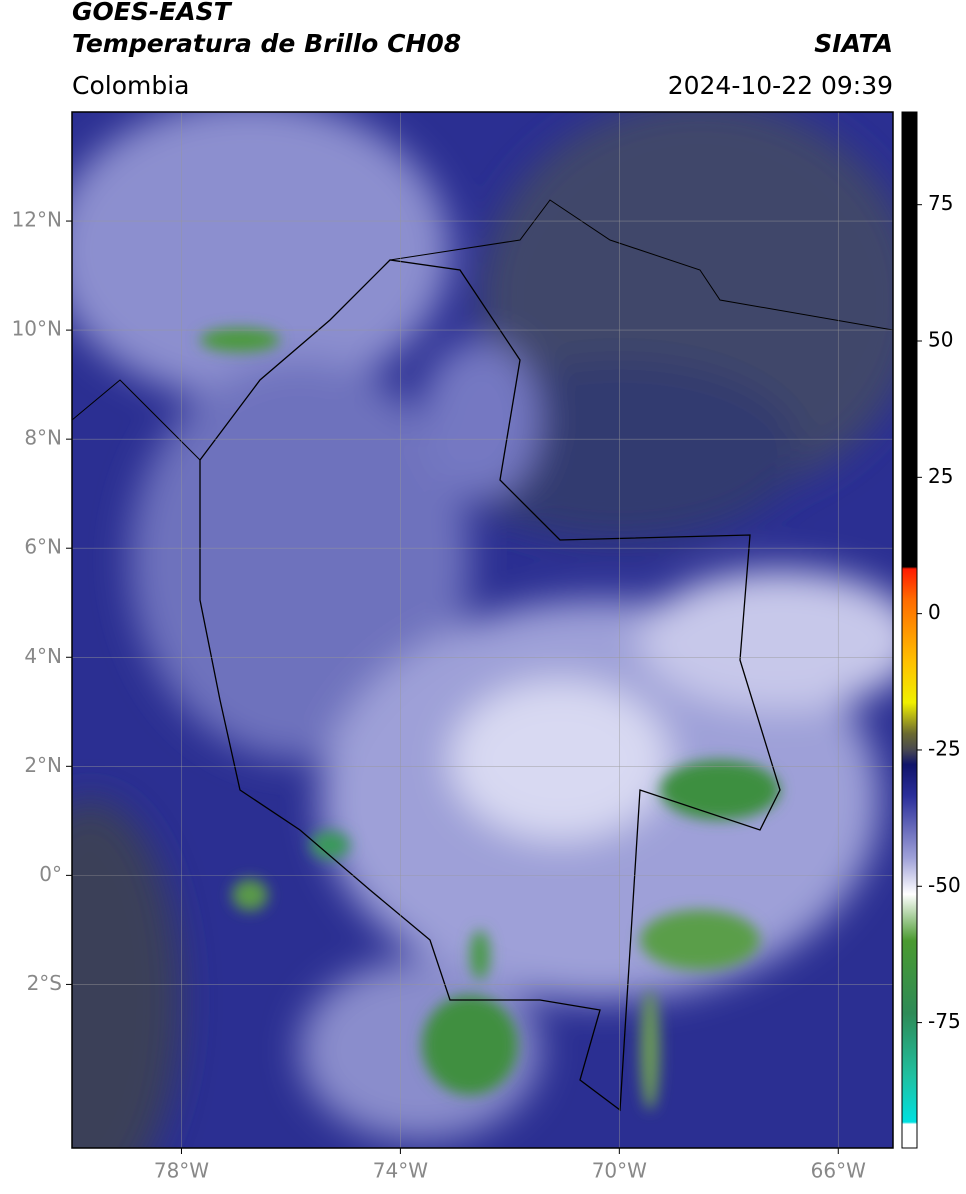 The height and width of the screenshot is (1194, 966). I want to click on lon-tick-label: 66°W, so click(838, 1171).